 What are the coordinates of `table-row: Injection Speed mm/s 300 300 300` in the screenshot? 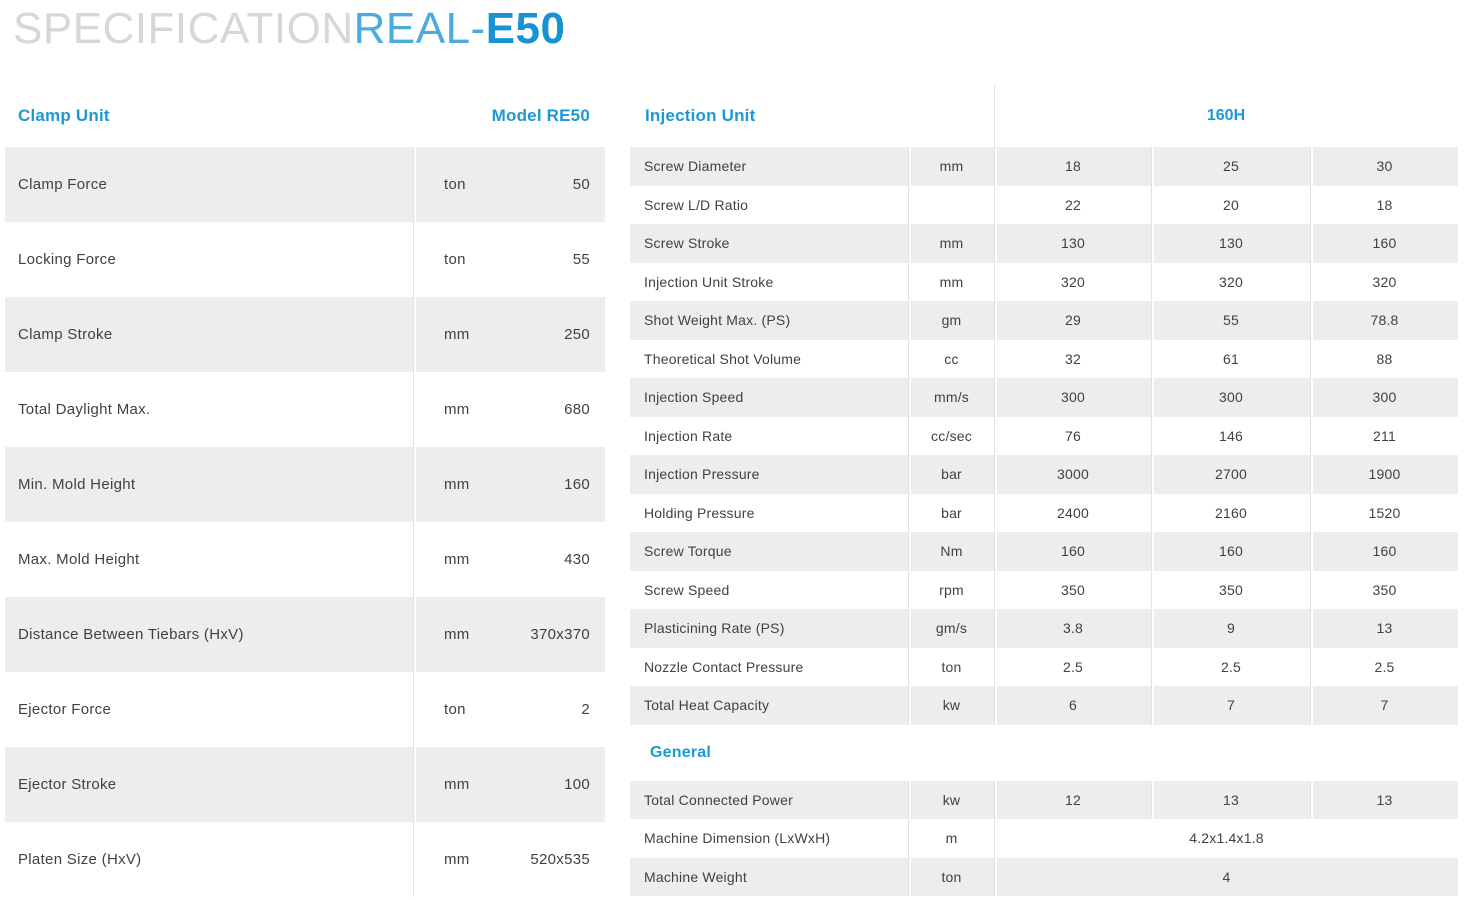 It's located at (1044, 397).